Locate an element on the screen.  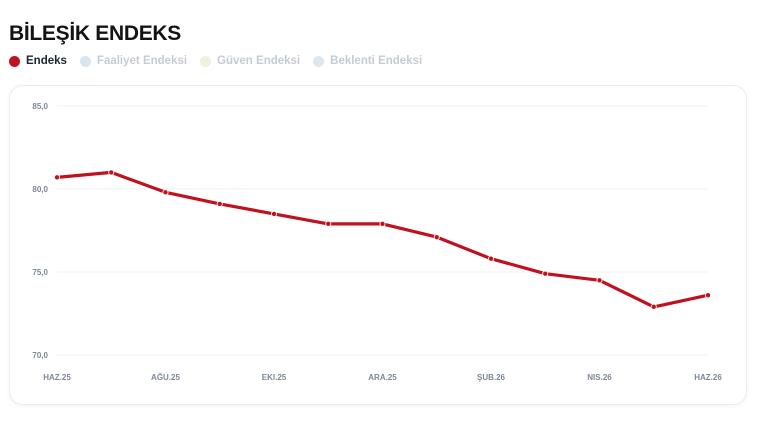
legend-dot-guven-endeksi is located at coordinates (206, 61).